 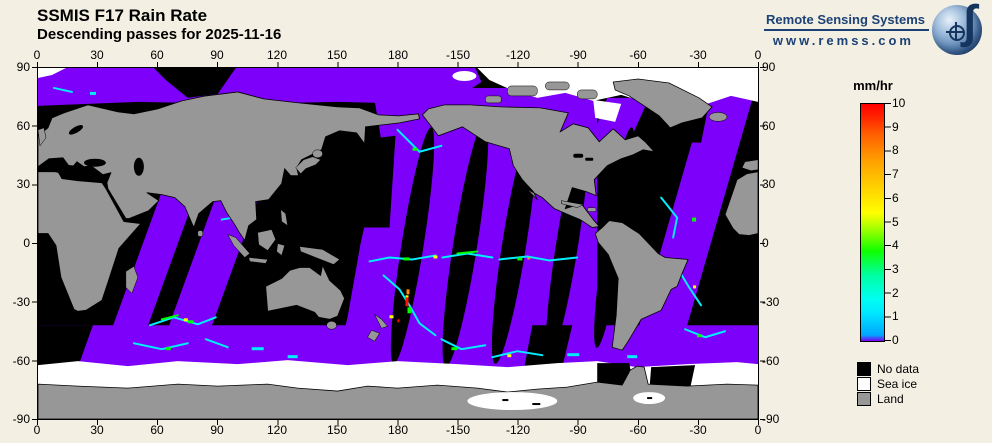 I want to click on japan, so click(x=308, y=165).